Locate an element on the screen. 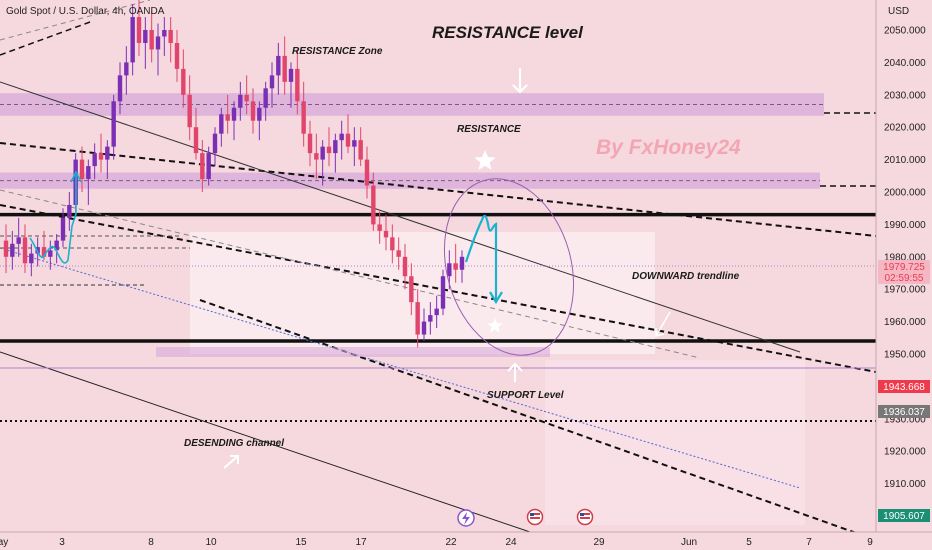  lightning-event-icon is located at coordinates (466, 518).